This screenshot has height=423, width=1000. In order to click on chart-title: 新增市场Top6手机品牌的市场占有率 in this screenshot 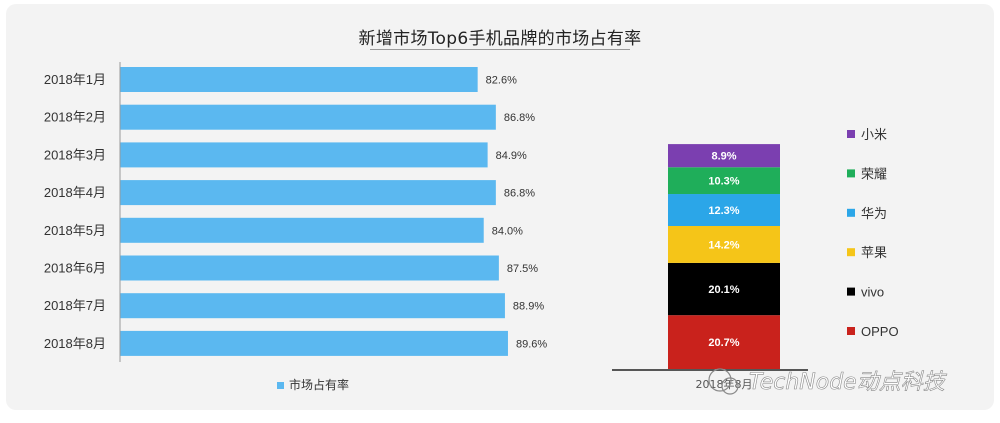, I will do `click(500, 39)`.